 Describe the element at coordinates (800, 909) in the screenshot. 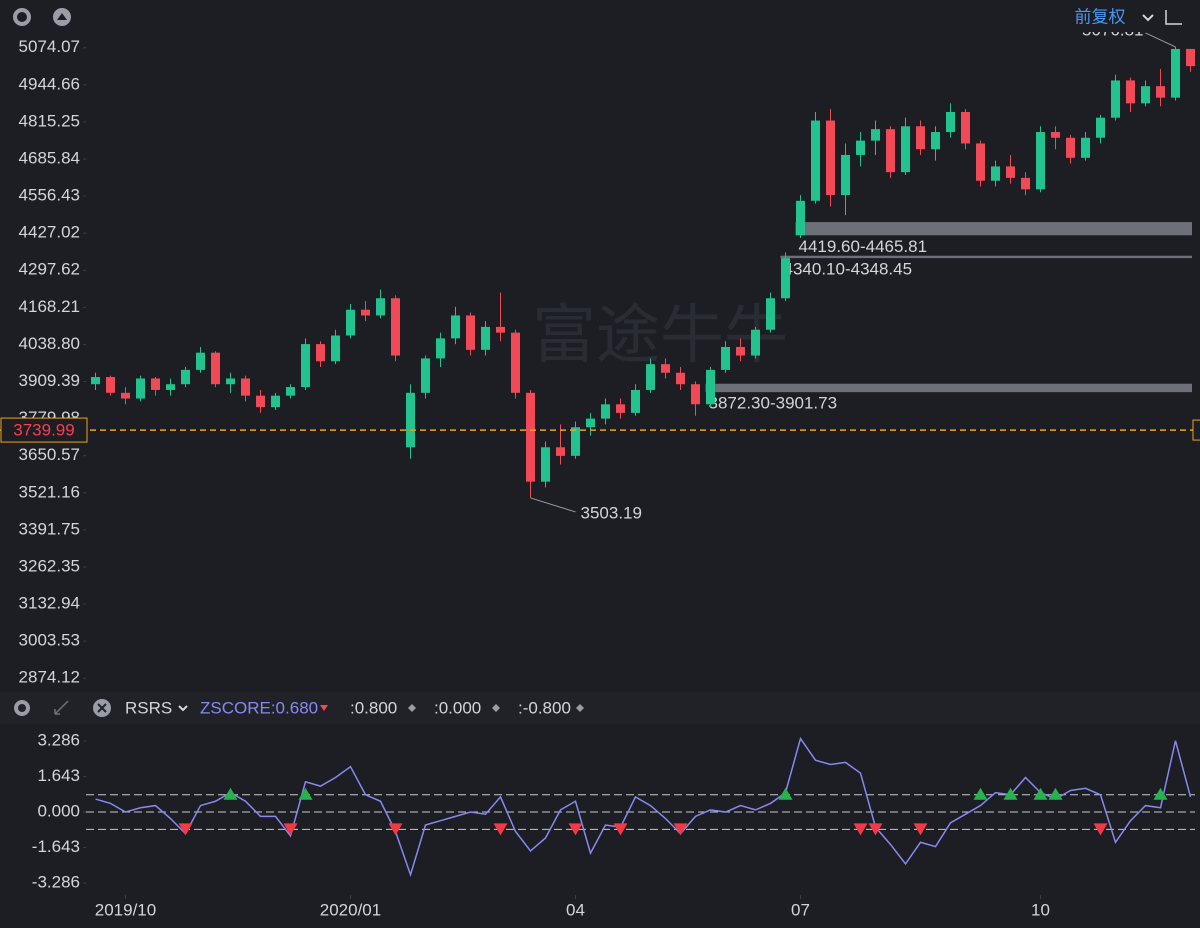

I see `x-tick-label: 07` at that location.